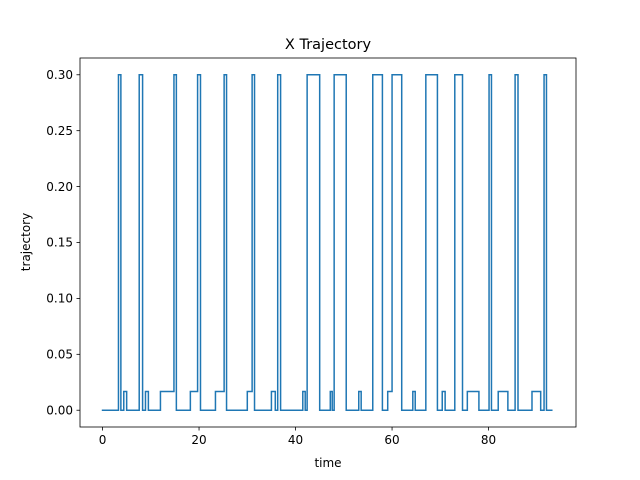 The image size is (640, 480). I want to click on y-tick-label: 0.05, so click(59, 355).